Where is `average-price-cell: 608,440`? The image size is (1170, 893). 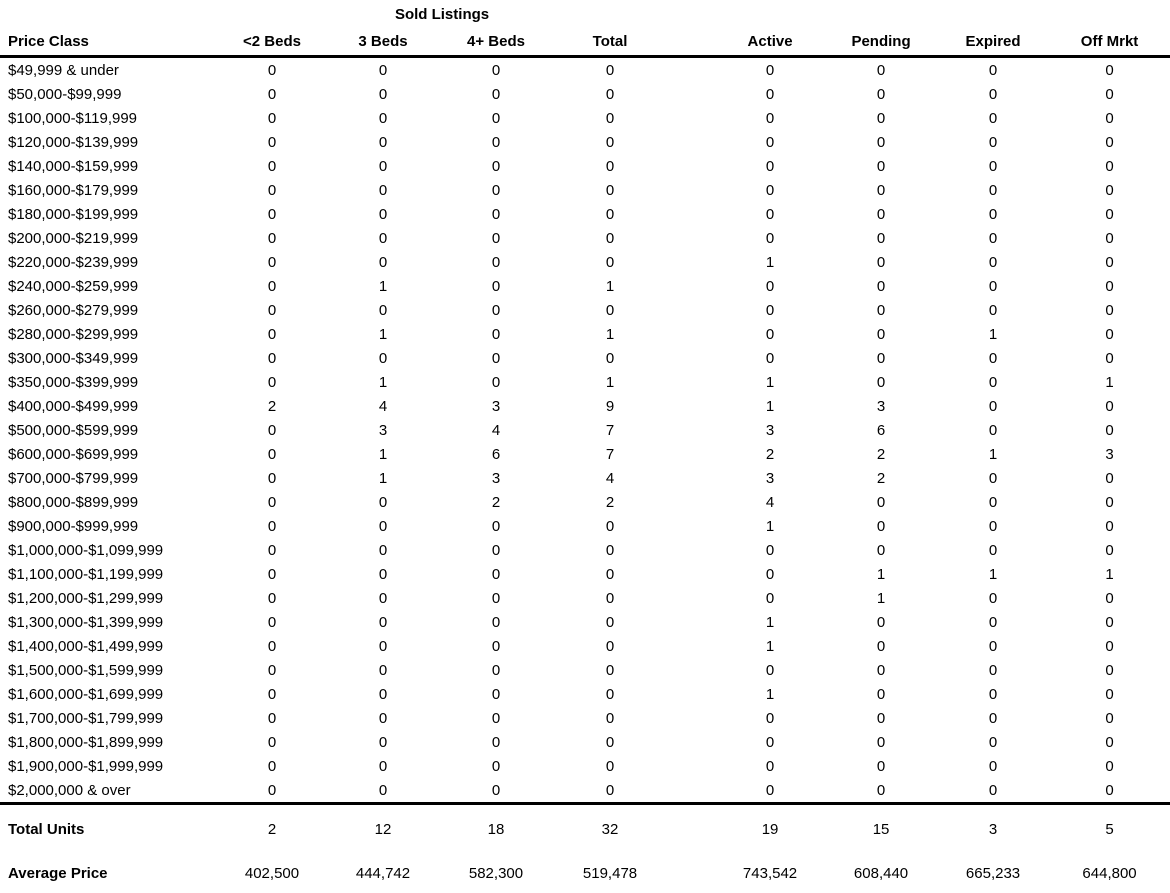
average-price-cell: 608,440 is located at coordinates (881, 873).